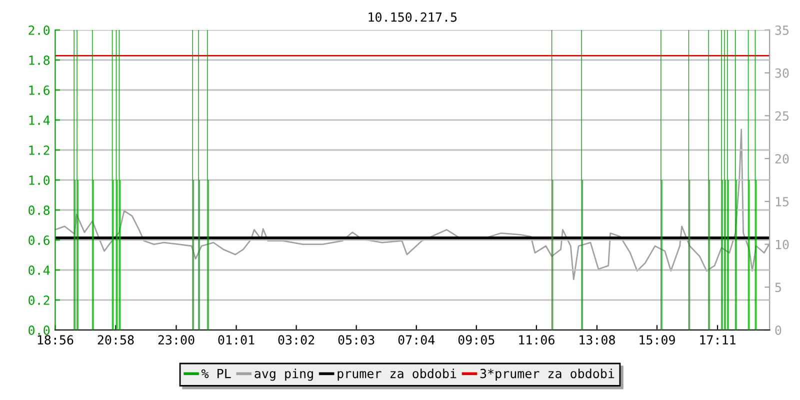 This screenshot has width=800, height=400. Describe the element at coordinates (778, 287) in the screenshot. I see `y2-tick-label: 5` at that location.